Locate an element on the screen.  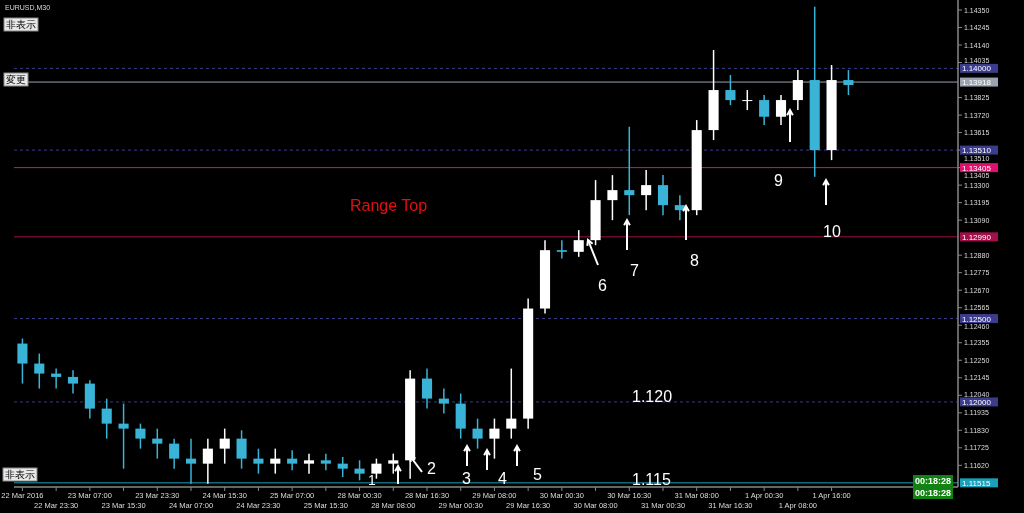
ref-line-label: 1.11515 is located at coordinates (976, 483).